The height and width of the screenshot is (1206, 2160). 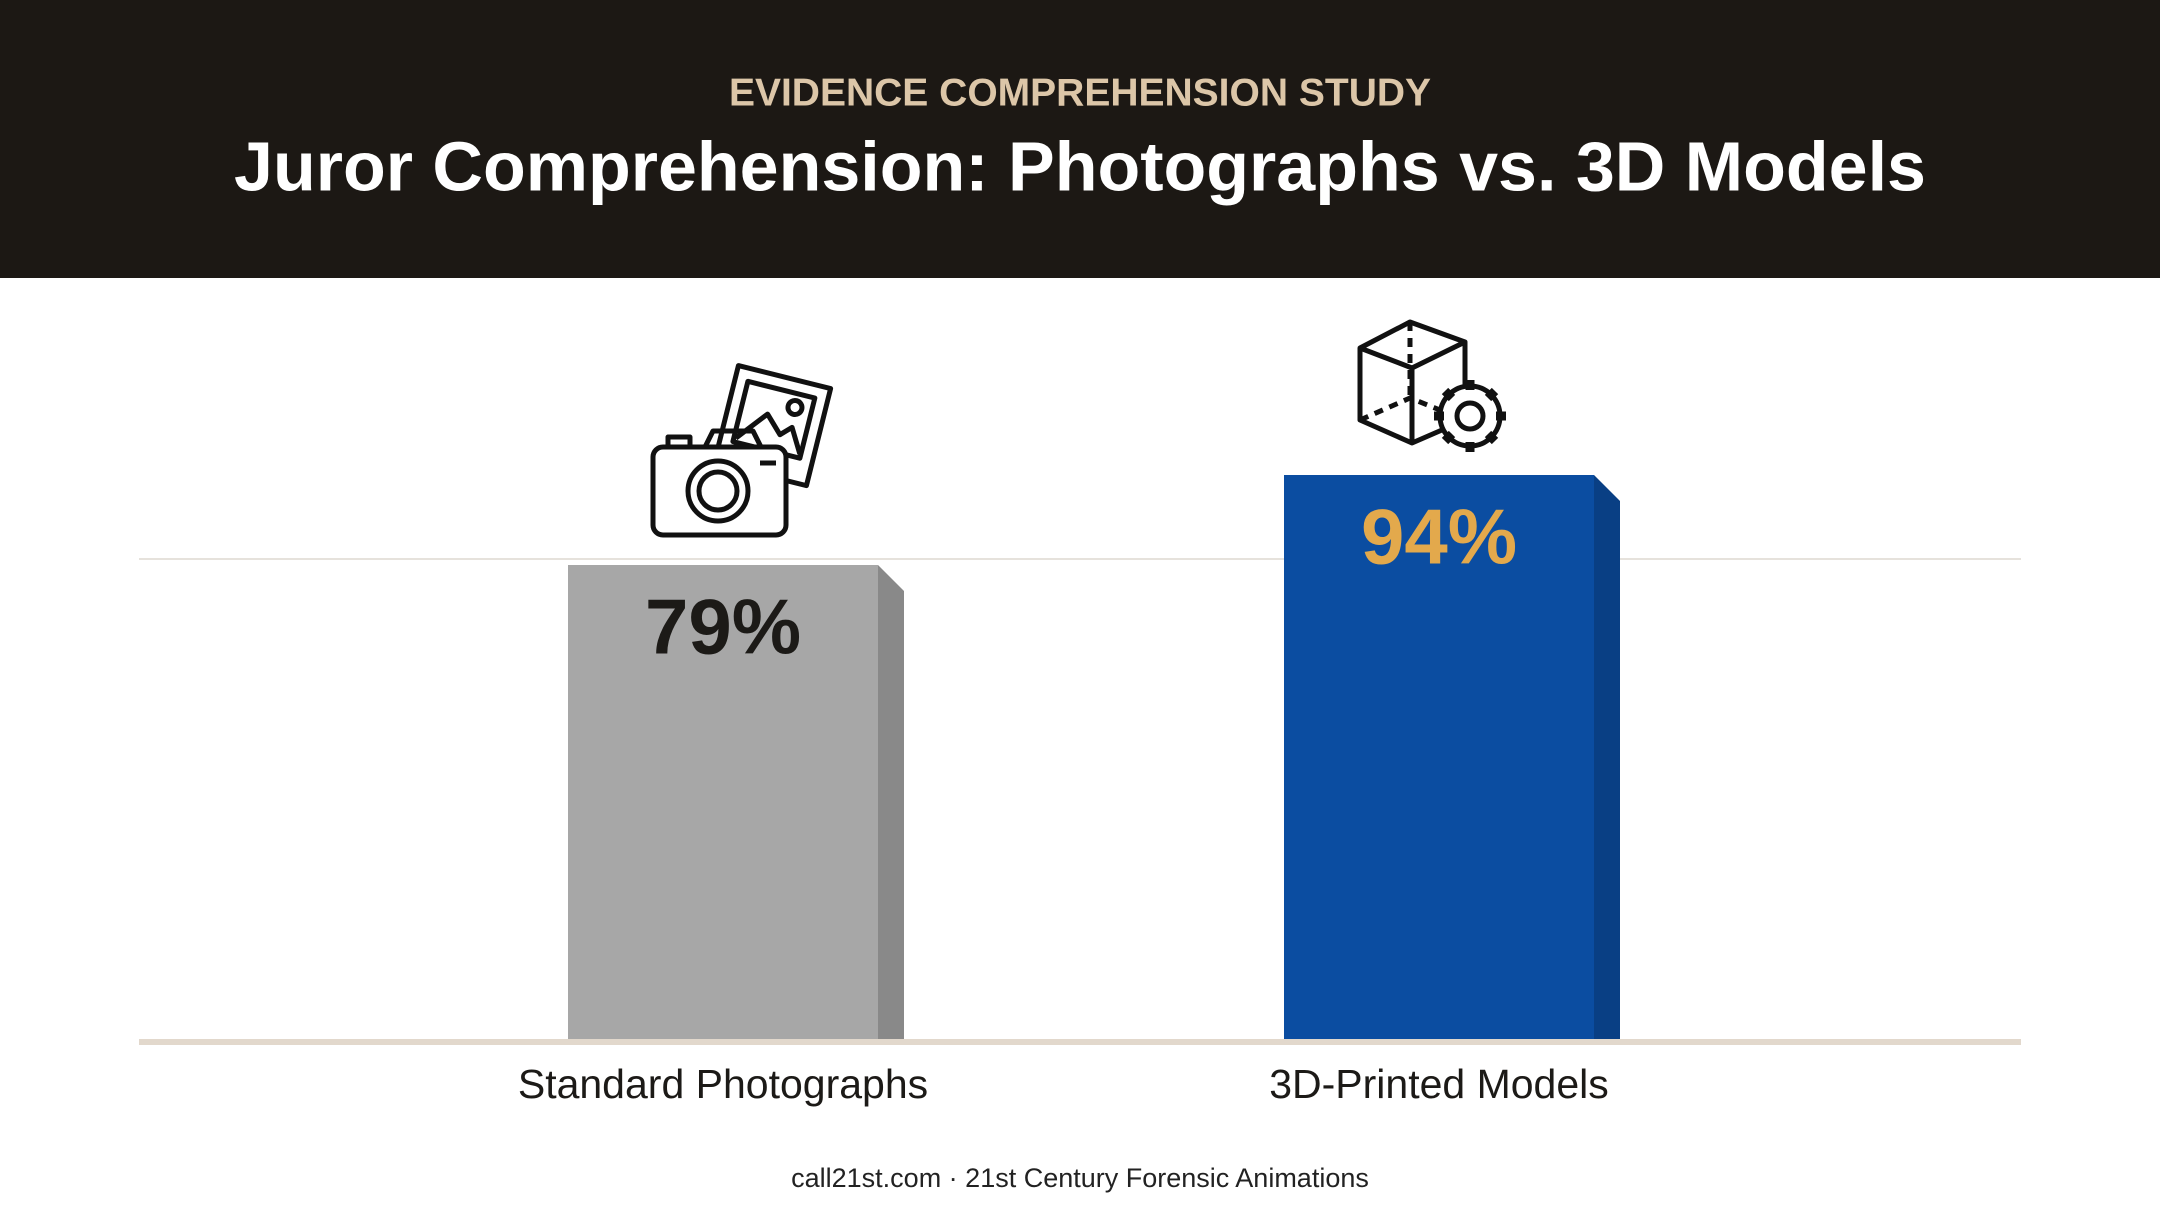 What do you see at coordinates (723, 1084) in the screenshot?
I see `x-tick-label: Standard Photographs` at bounding box center [723, 1084].